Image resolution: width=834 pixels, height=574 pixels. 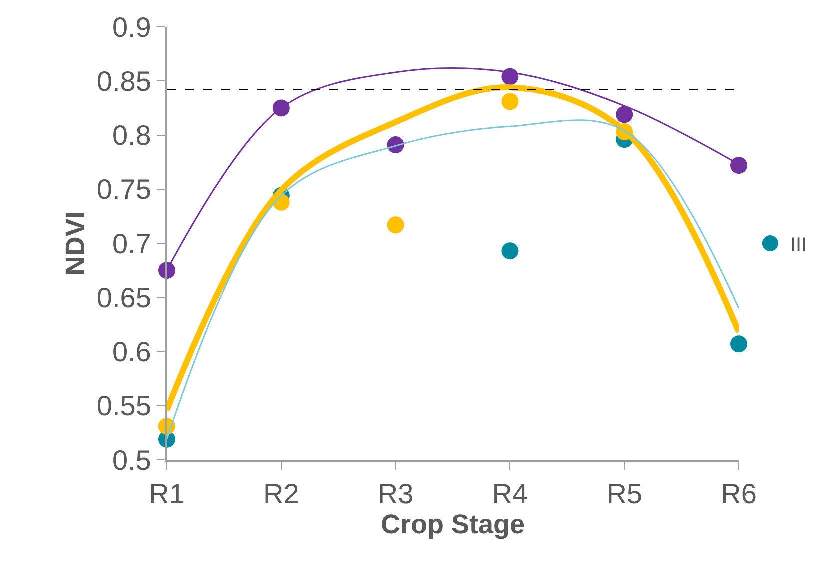 I want to click on legend-label: III, so click(x=799, y=245).